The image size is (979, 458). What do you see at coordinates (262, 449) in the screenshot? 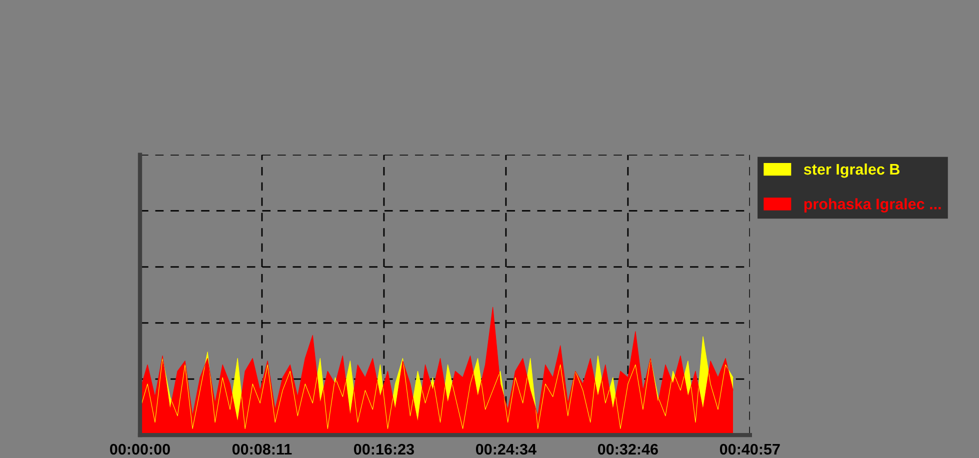
I see `x-tick-label: 00:08:11` at bounding box center [262, 449].